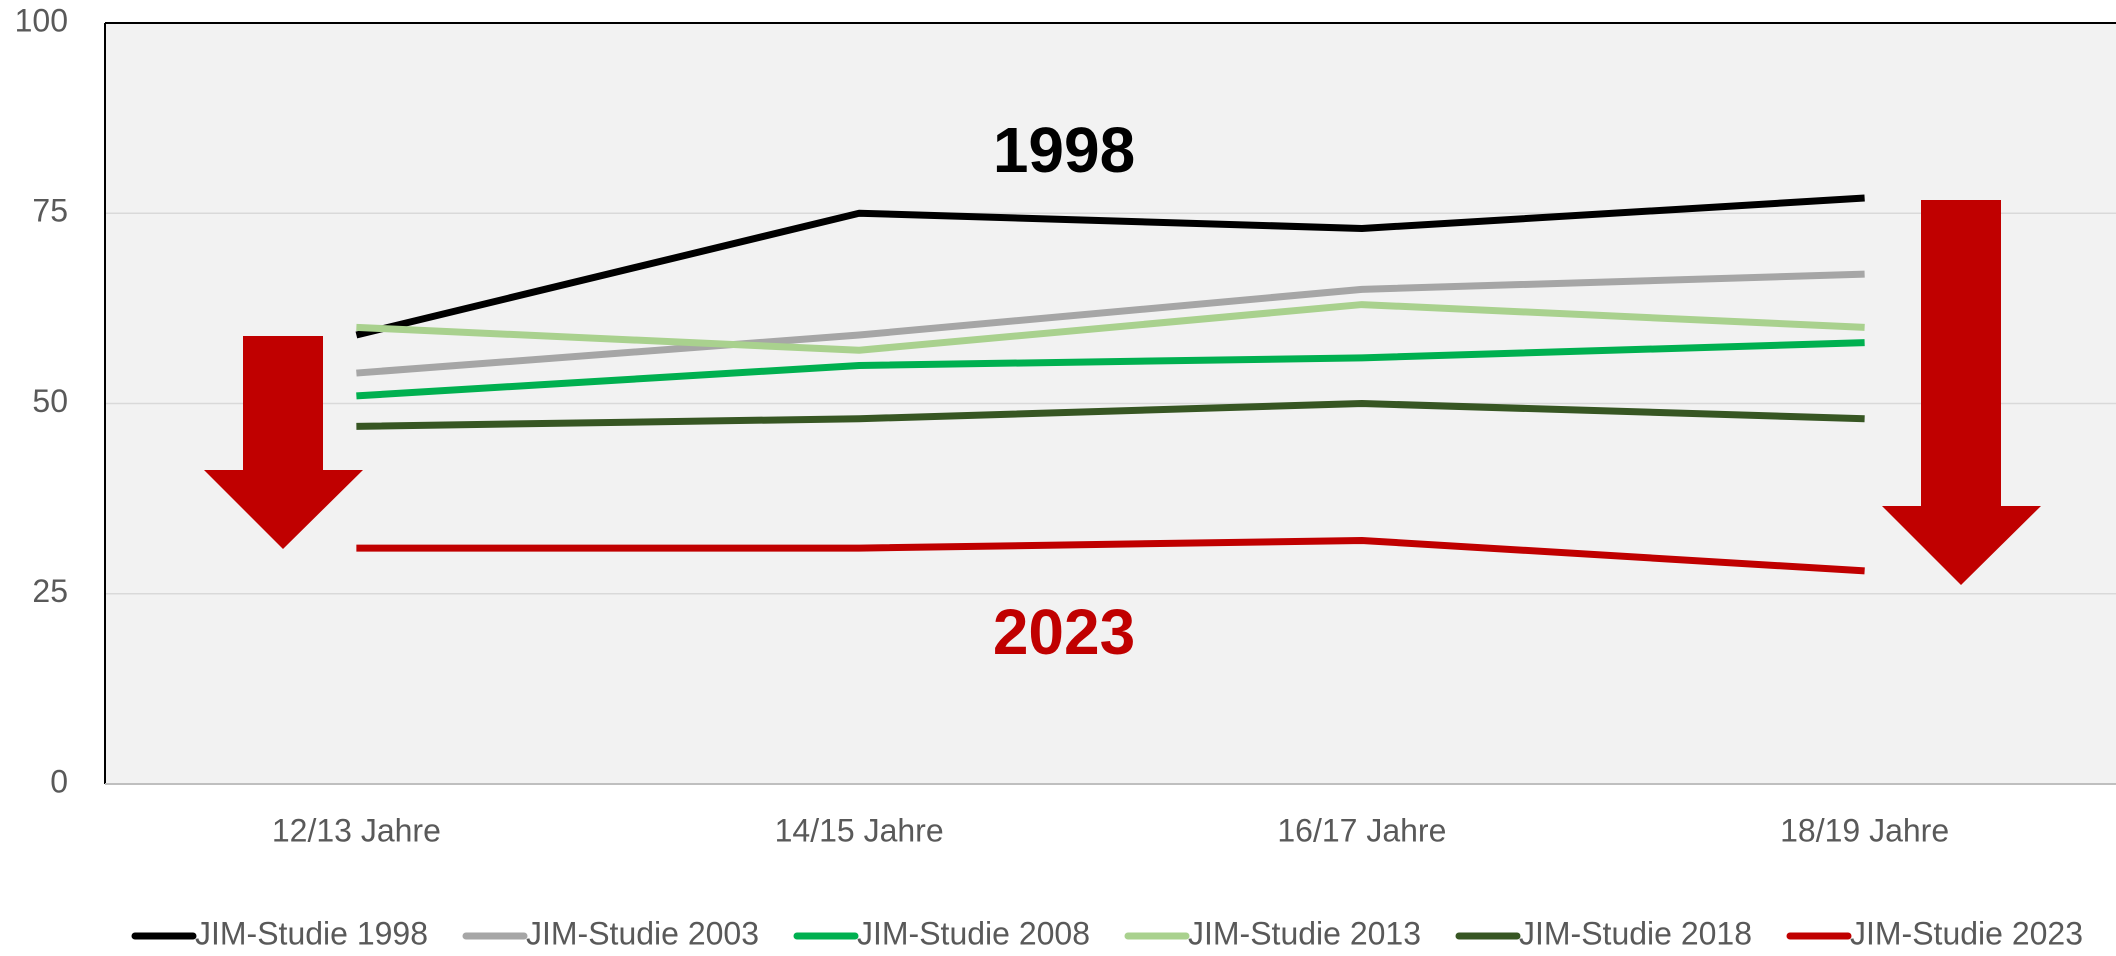  Describe the element at coordinates (356, 830) in the screenshot. I see `x-tick-label: 12/13 Jahre` at that location.